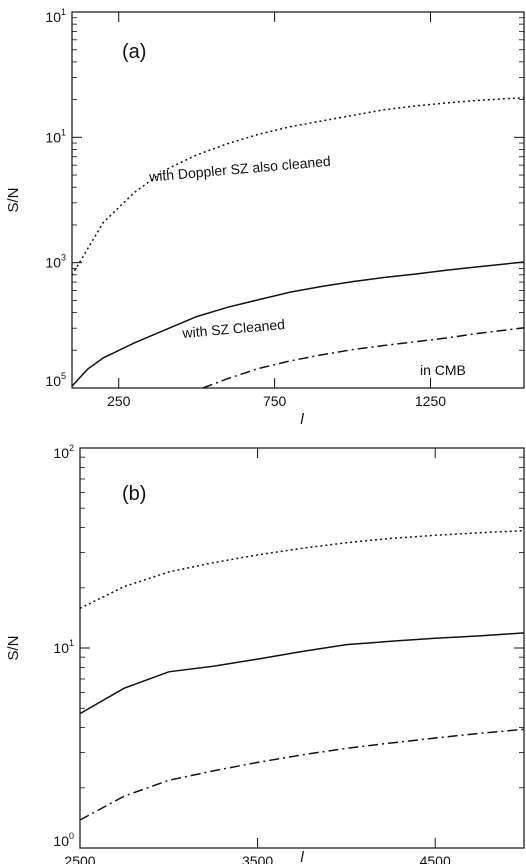  What do you see at coordinates (239, 169) in the screenshot?
I see `annotation-label: with Doppler SZ also cleaned` at bounding box center [239, 169].